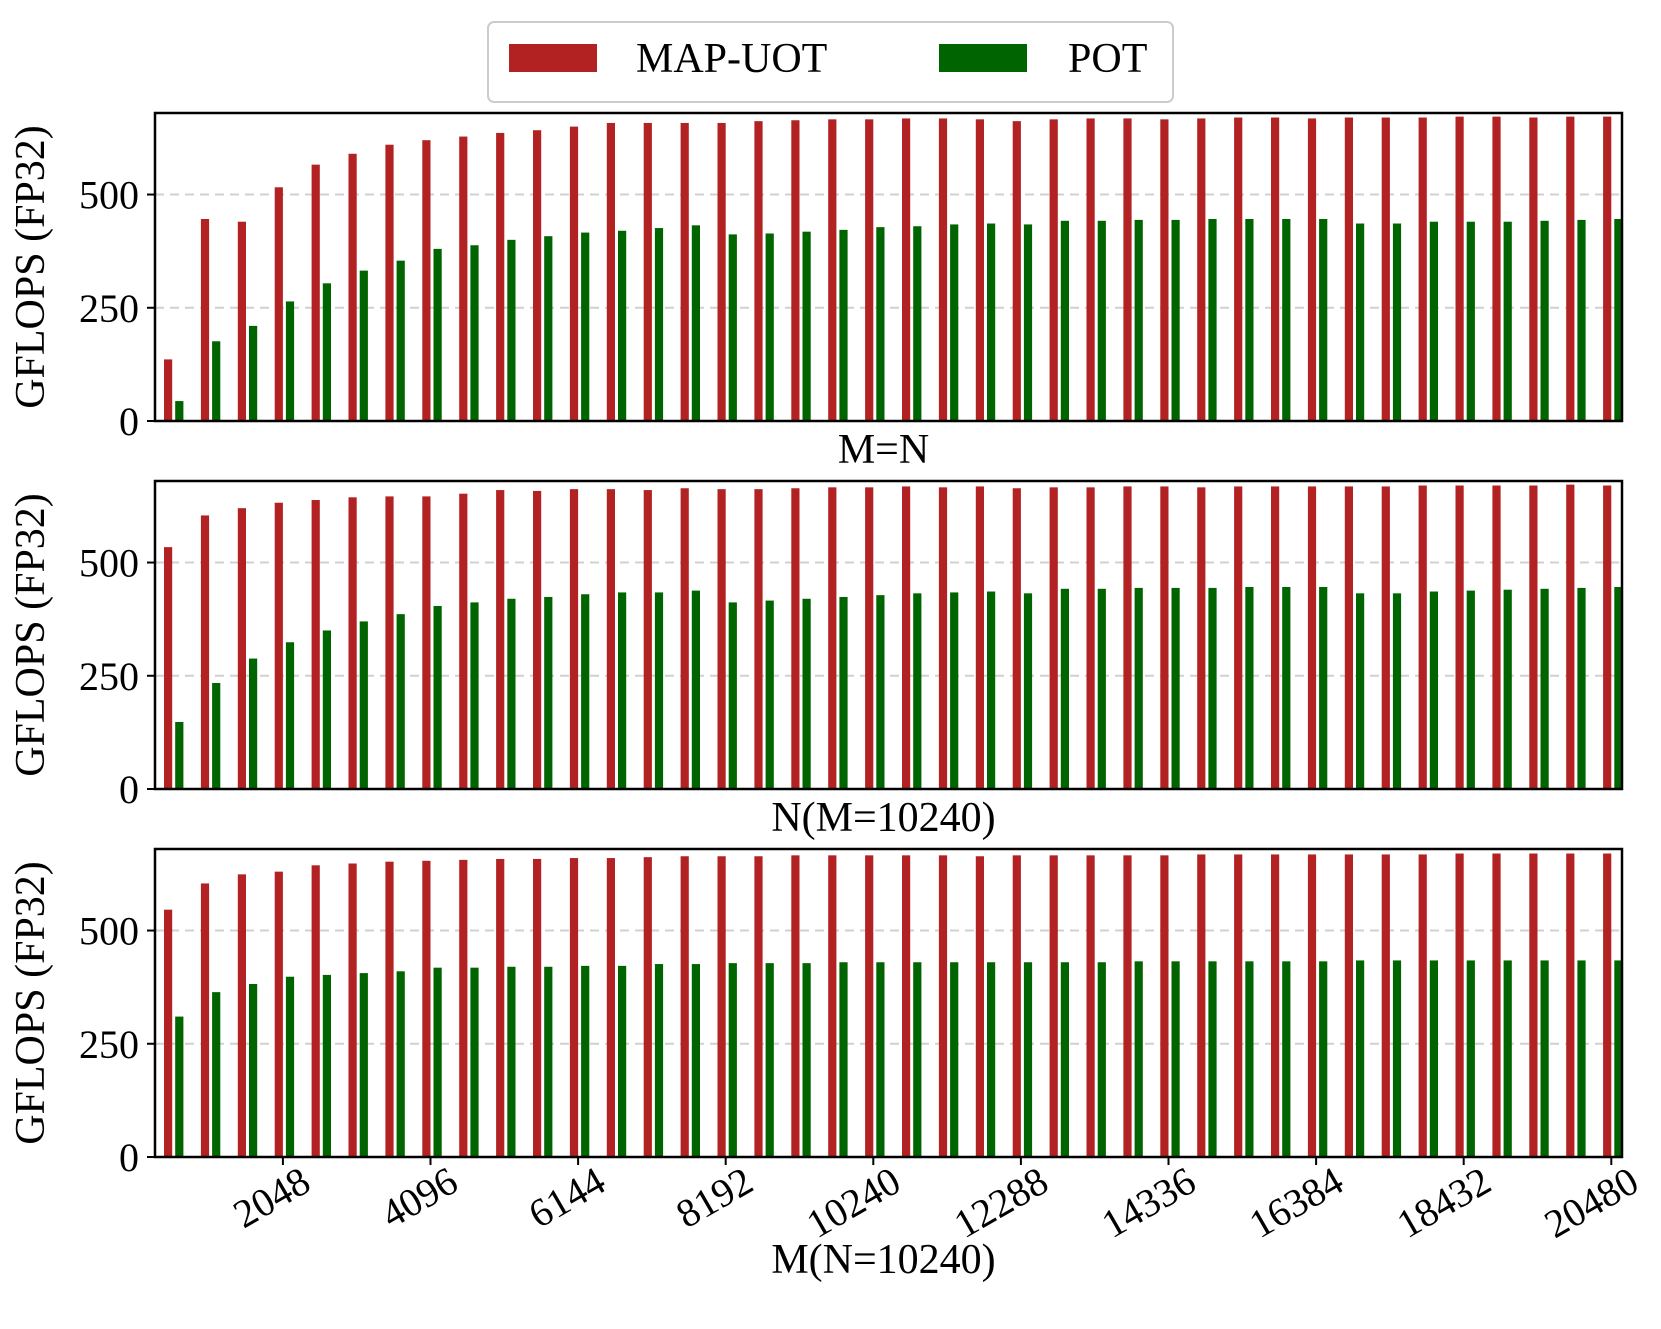 This screenshot has height=1329, width=1661. I want to click on y-tick-label: 0, so click(129, 789).